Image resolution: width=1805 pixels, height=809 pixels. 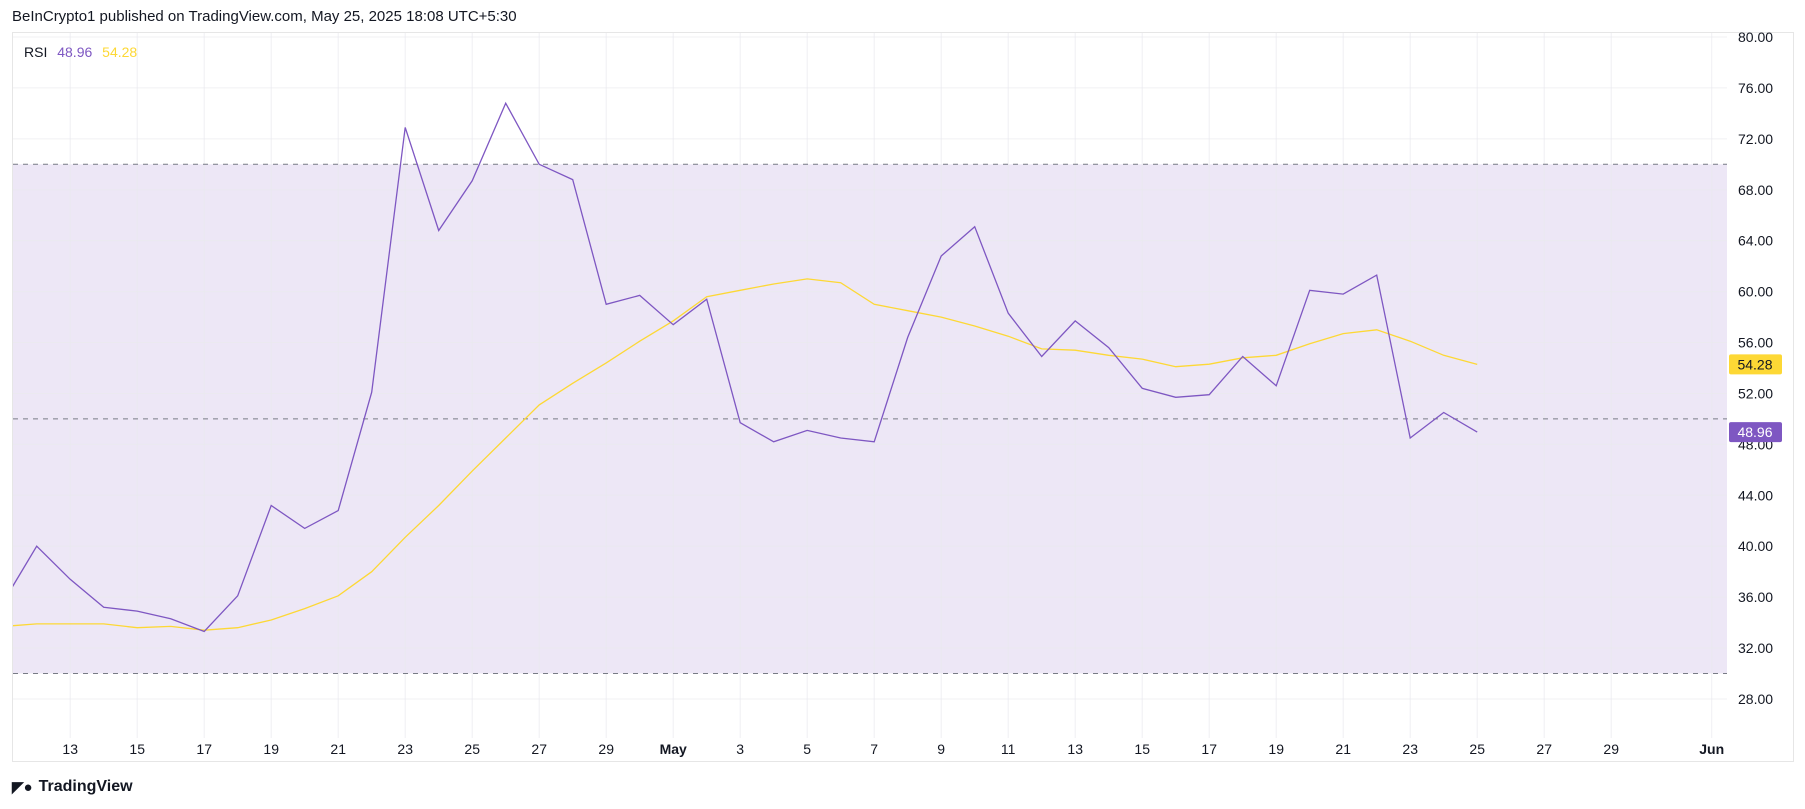 What do you see at coordinates (120, 52) in the screenshot?
I see `legend-ma-value: 54.28` at bounding box center [120, 52].